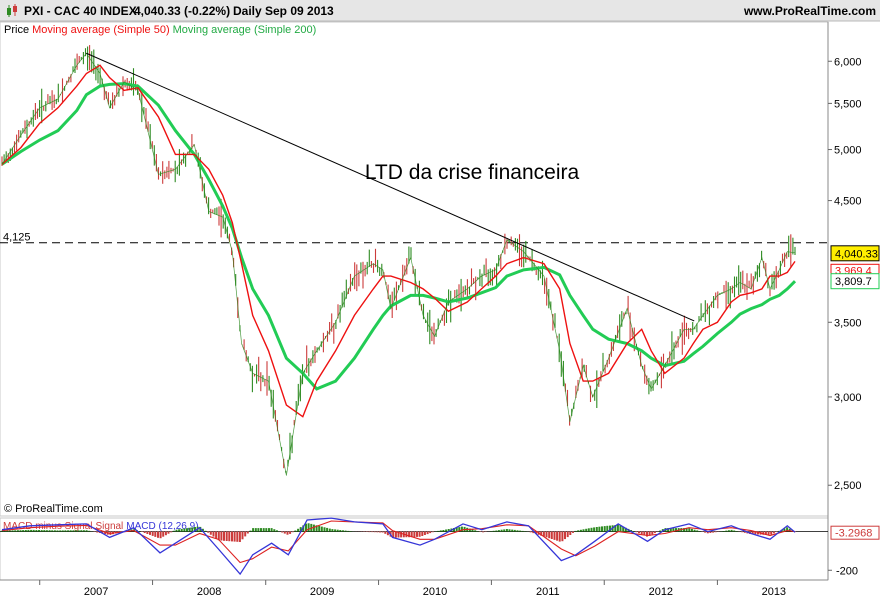  I want to click on time-tick-label: 2008, so click(209, 592).